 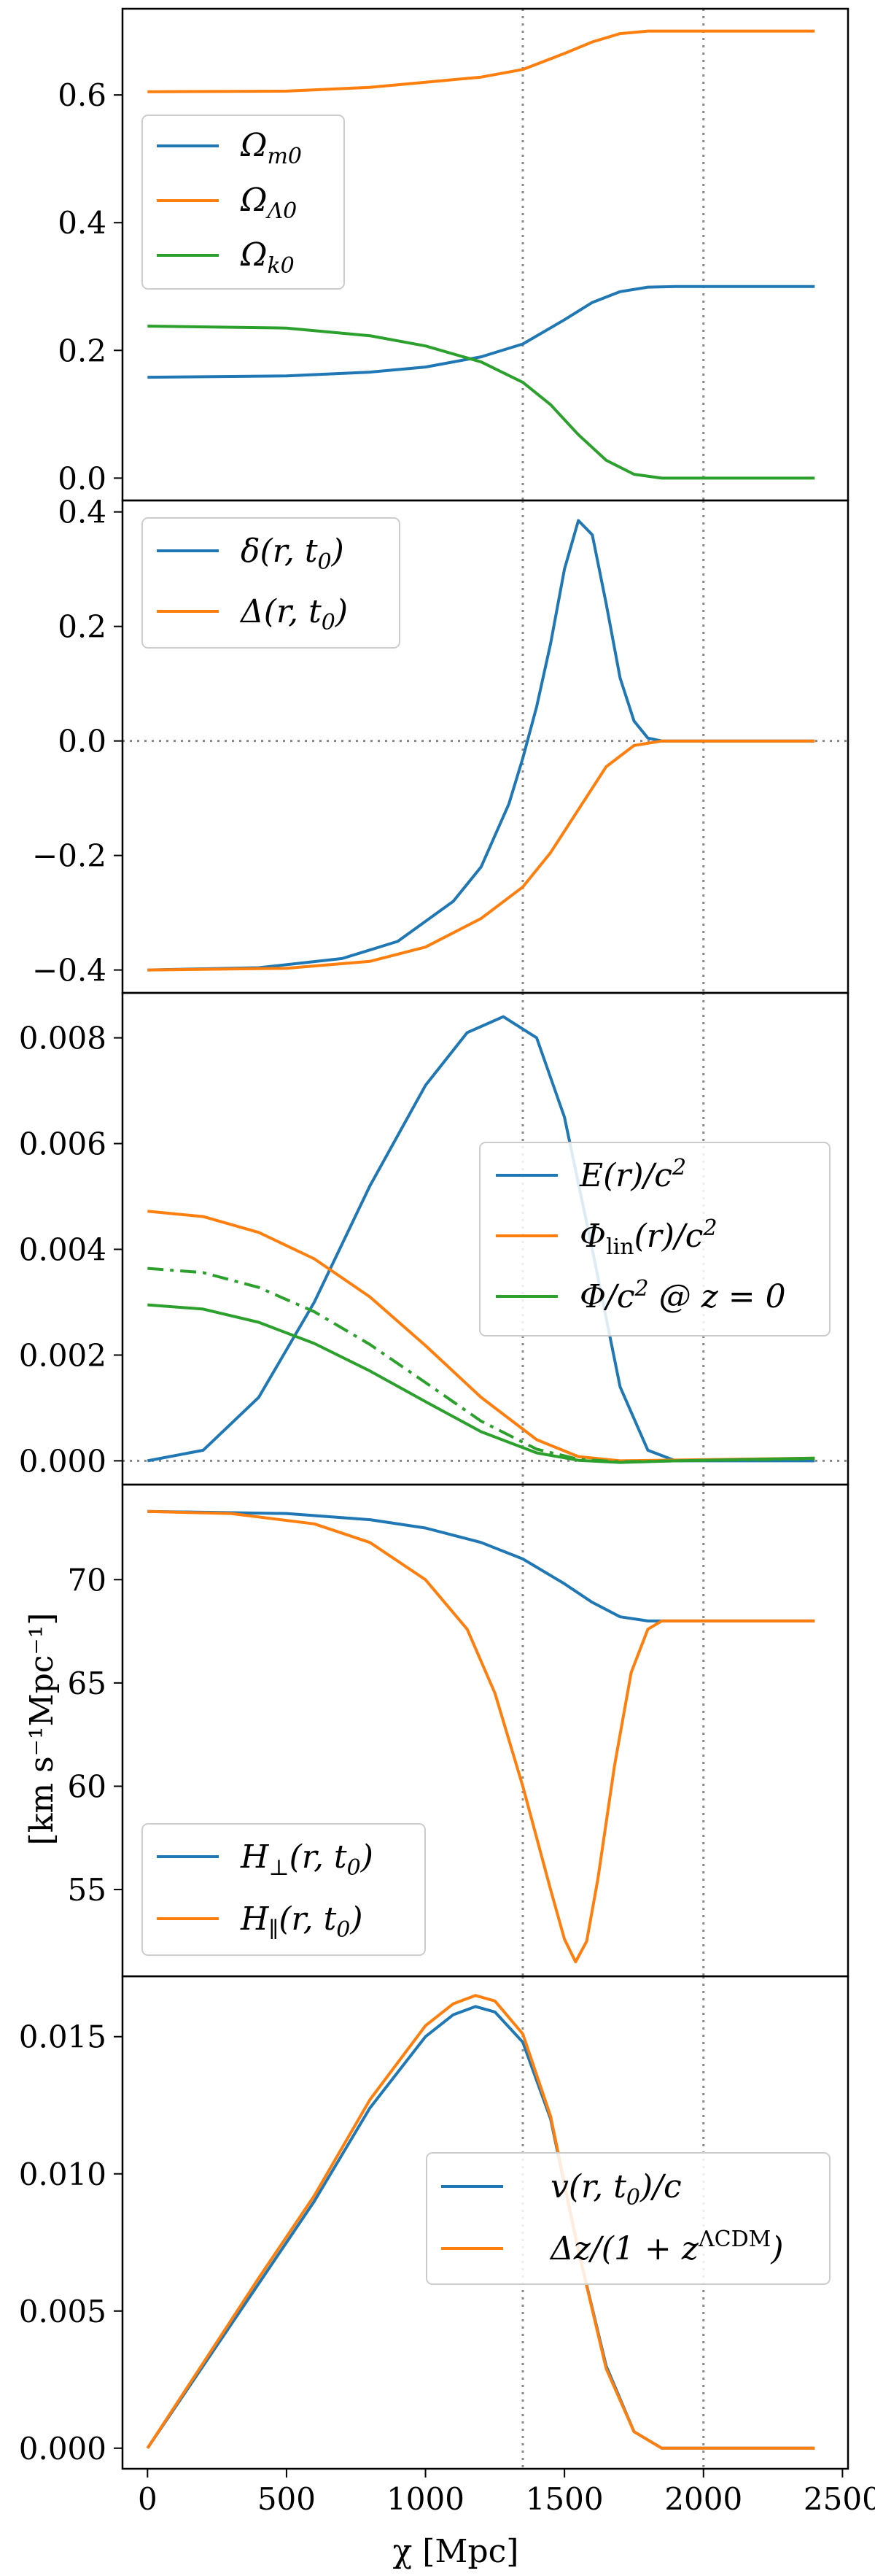 I want to click on series-line-omega-m0, so click(x=481, y=332).